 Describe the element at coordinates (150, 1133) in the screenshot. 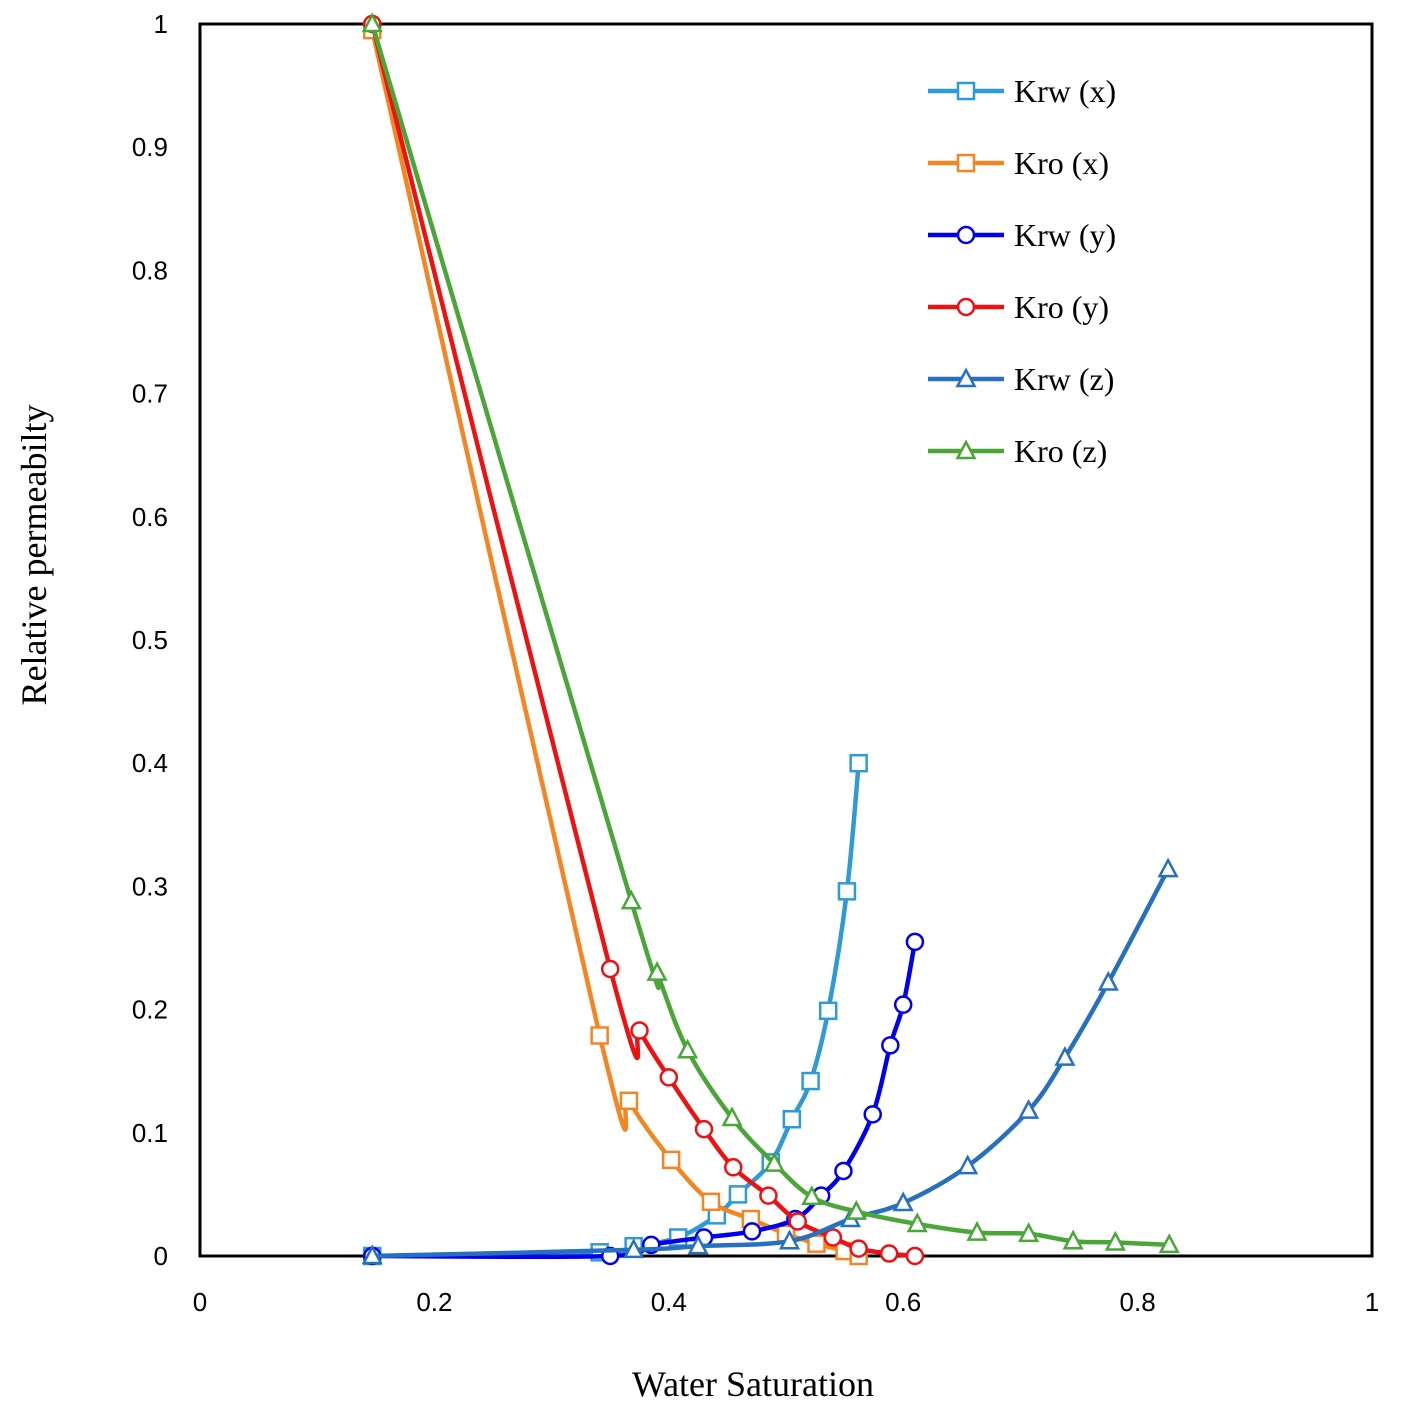

I see `y-tick-label: 0.1` at that location.